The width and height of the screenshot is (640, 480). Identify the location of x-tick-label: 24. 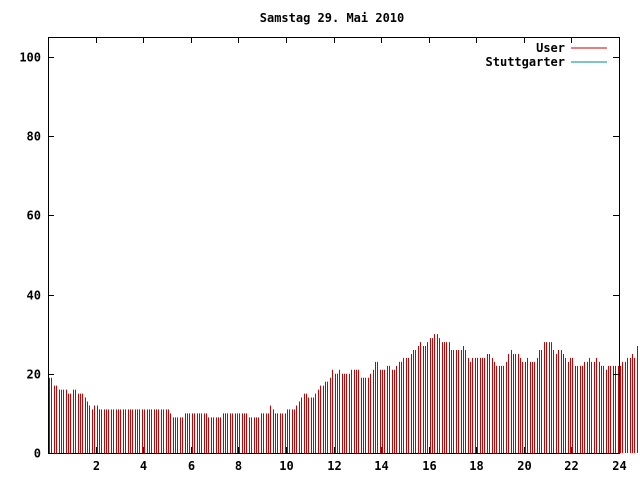
(619, 466).